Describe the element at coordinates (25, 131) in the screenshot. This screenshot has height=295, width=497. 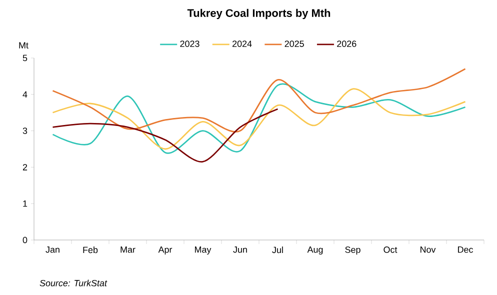
I see `y-tick-label: 3` at that location.